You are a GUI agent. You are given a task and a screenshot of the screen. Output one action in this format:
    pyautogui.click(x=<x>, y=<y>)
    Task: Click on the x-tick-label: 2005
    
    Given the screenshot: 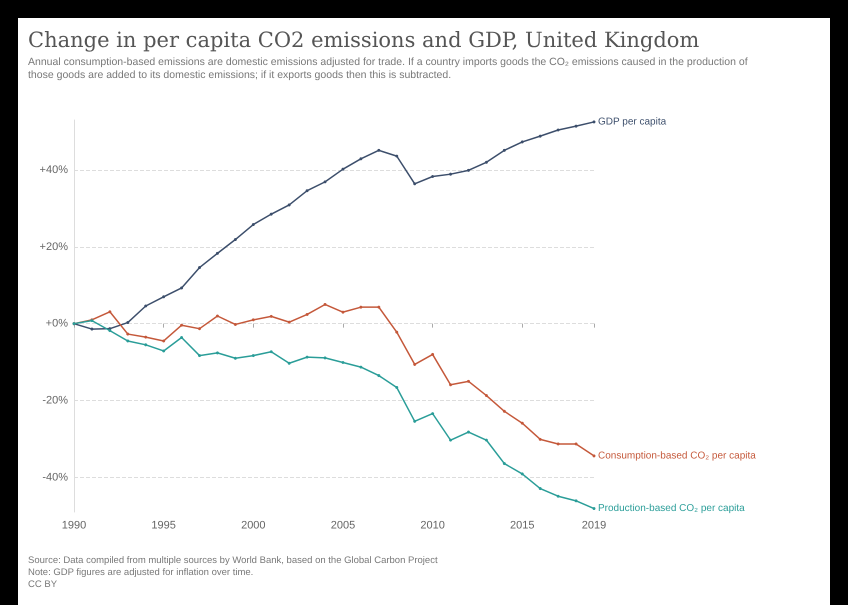 What is the action you would take?
    pyautogui.click(x=343, y=526)
    